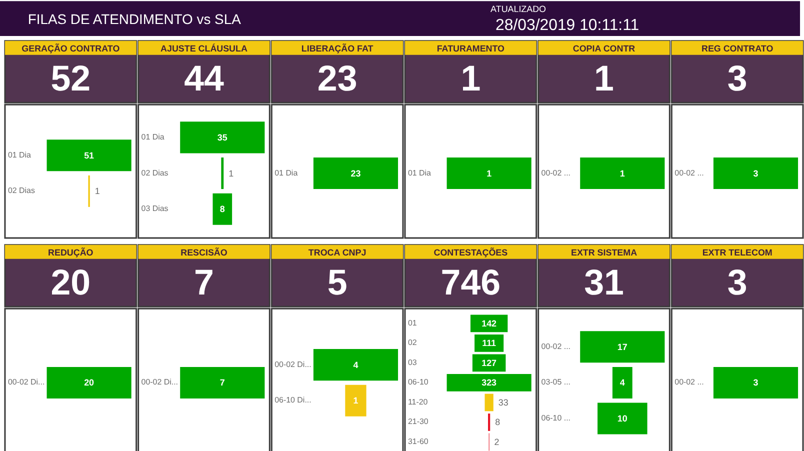 Image resolution: width=804 pixels, height=451 pixels. What do you see at coordinates (222, 137) in the screenshot?
I see `data-label: 35` at bounding box center [222, 137].